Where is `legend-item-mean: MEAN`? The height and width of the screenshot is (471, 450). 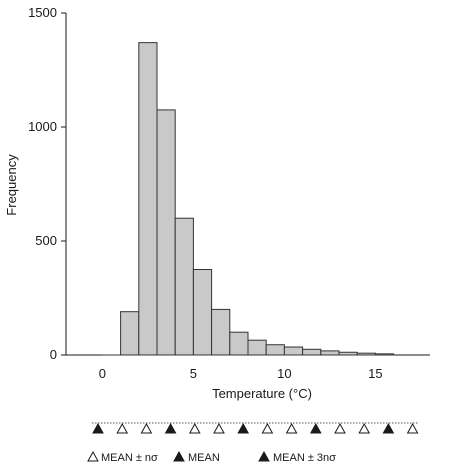
legend-item-mean: MEAN is located at coordinates (196, 457).